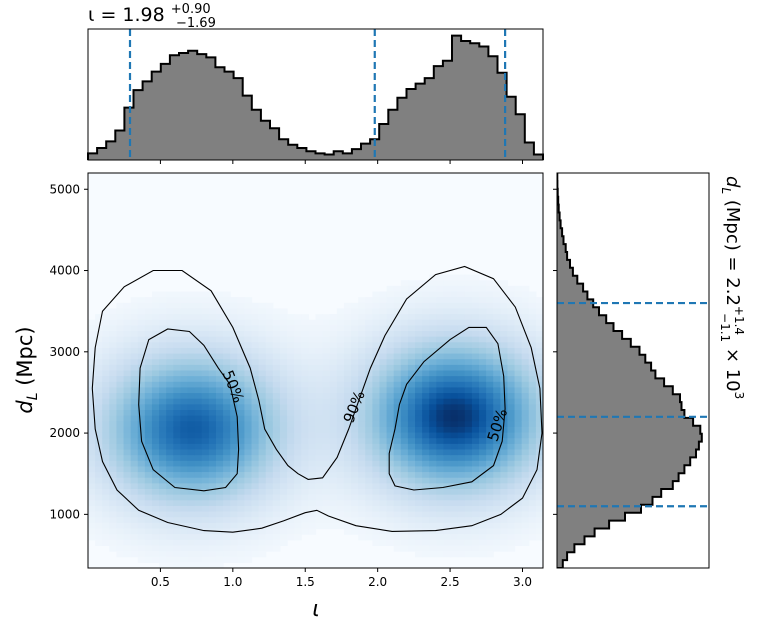 This screenshot has width=757, height=631. I want to click on y-tick-label: 5000, so click(64, 189).